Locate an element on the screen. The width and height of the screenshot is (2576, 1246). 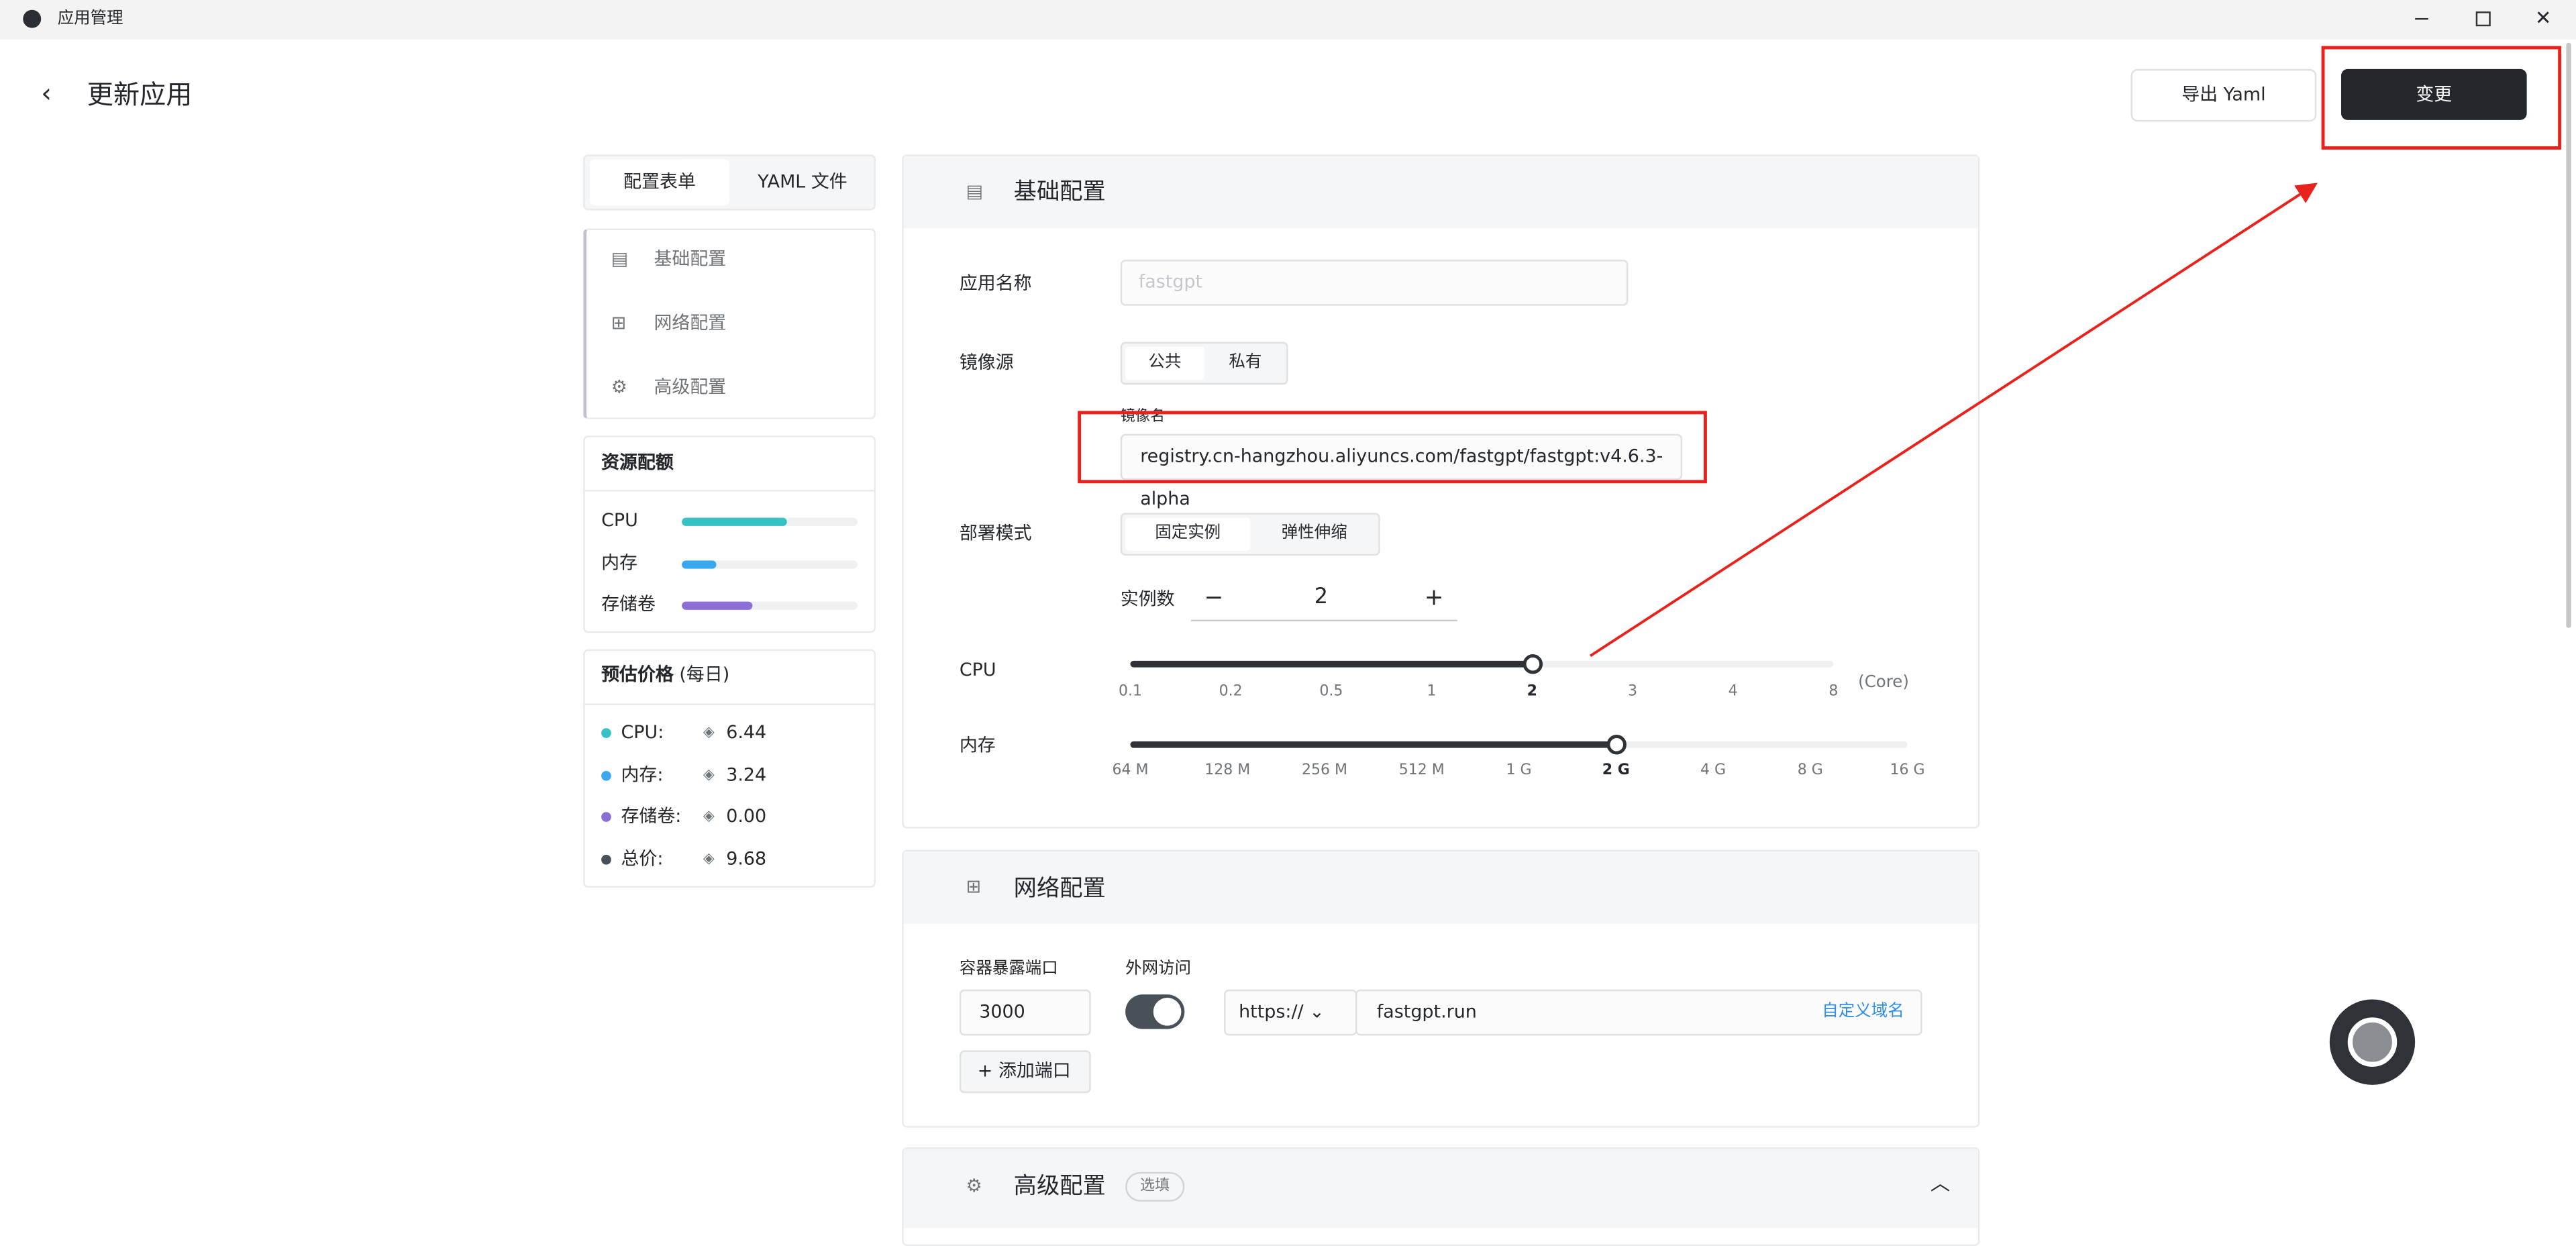
field-label: CPU is located at coordinates (977, 670).